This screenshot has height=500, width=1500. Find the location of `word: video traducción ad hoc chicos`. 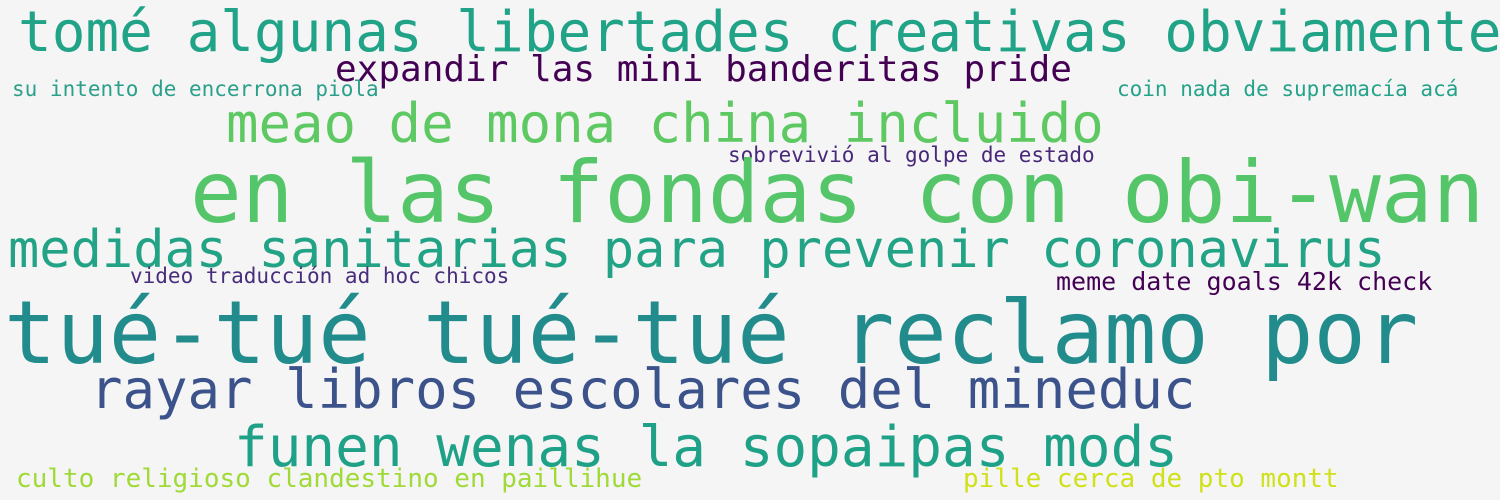

word: video traducción ad hoc chicos is located at coordinates (320, 276).